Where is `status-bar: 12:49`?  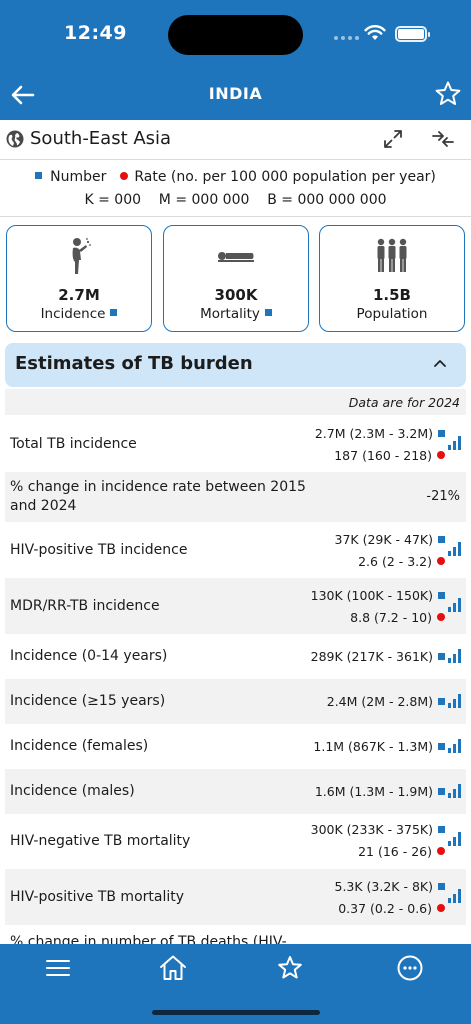
status-bar: 12:49 is located at coordinates (235, 35).